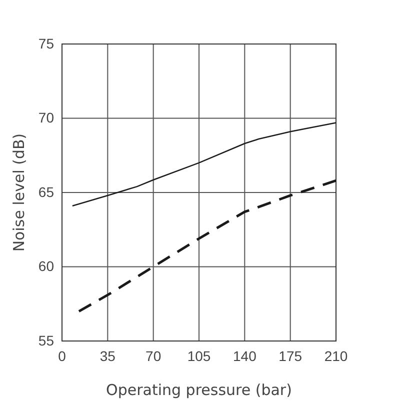 This screenshot has height=419, width=412. What do you see at coordinates (154, 356) in the screenshot?
I see `x-tick-label: 70` at bounding box center [154, 356].